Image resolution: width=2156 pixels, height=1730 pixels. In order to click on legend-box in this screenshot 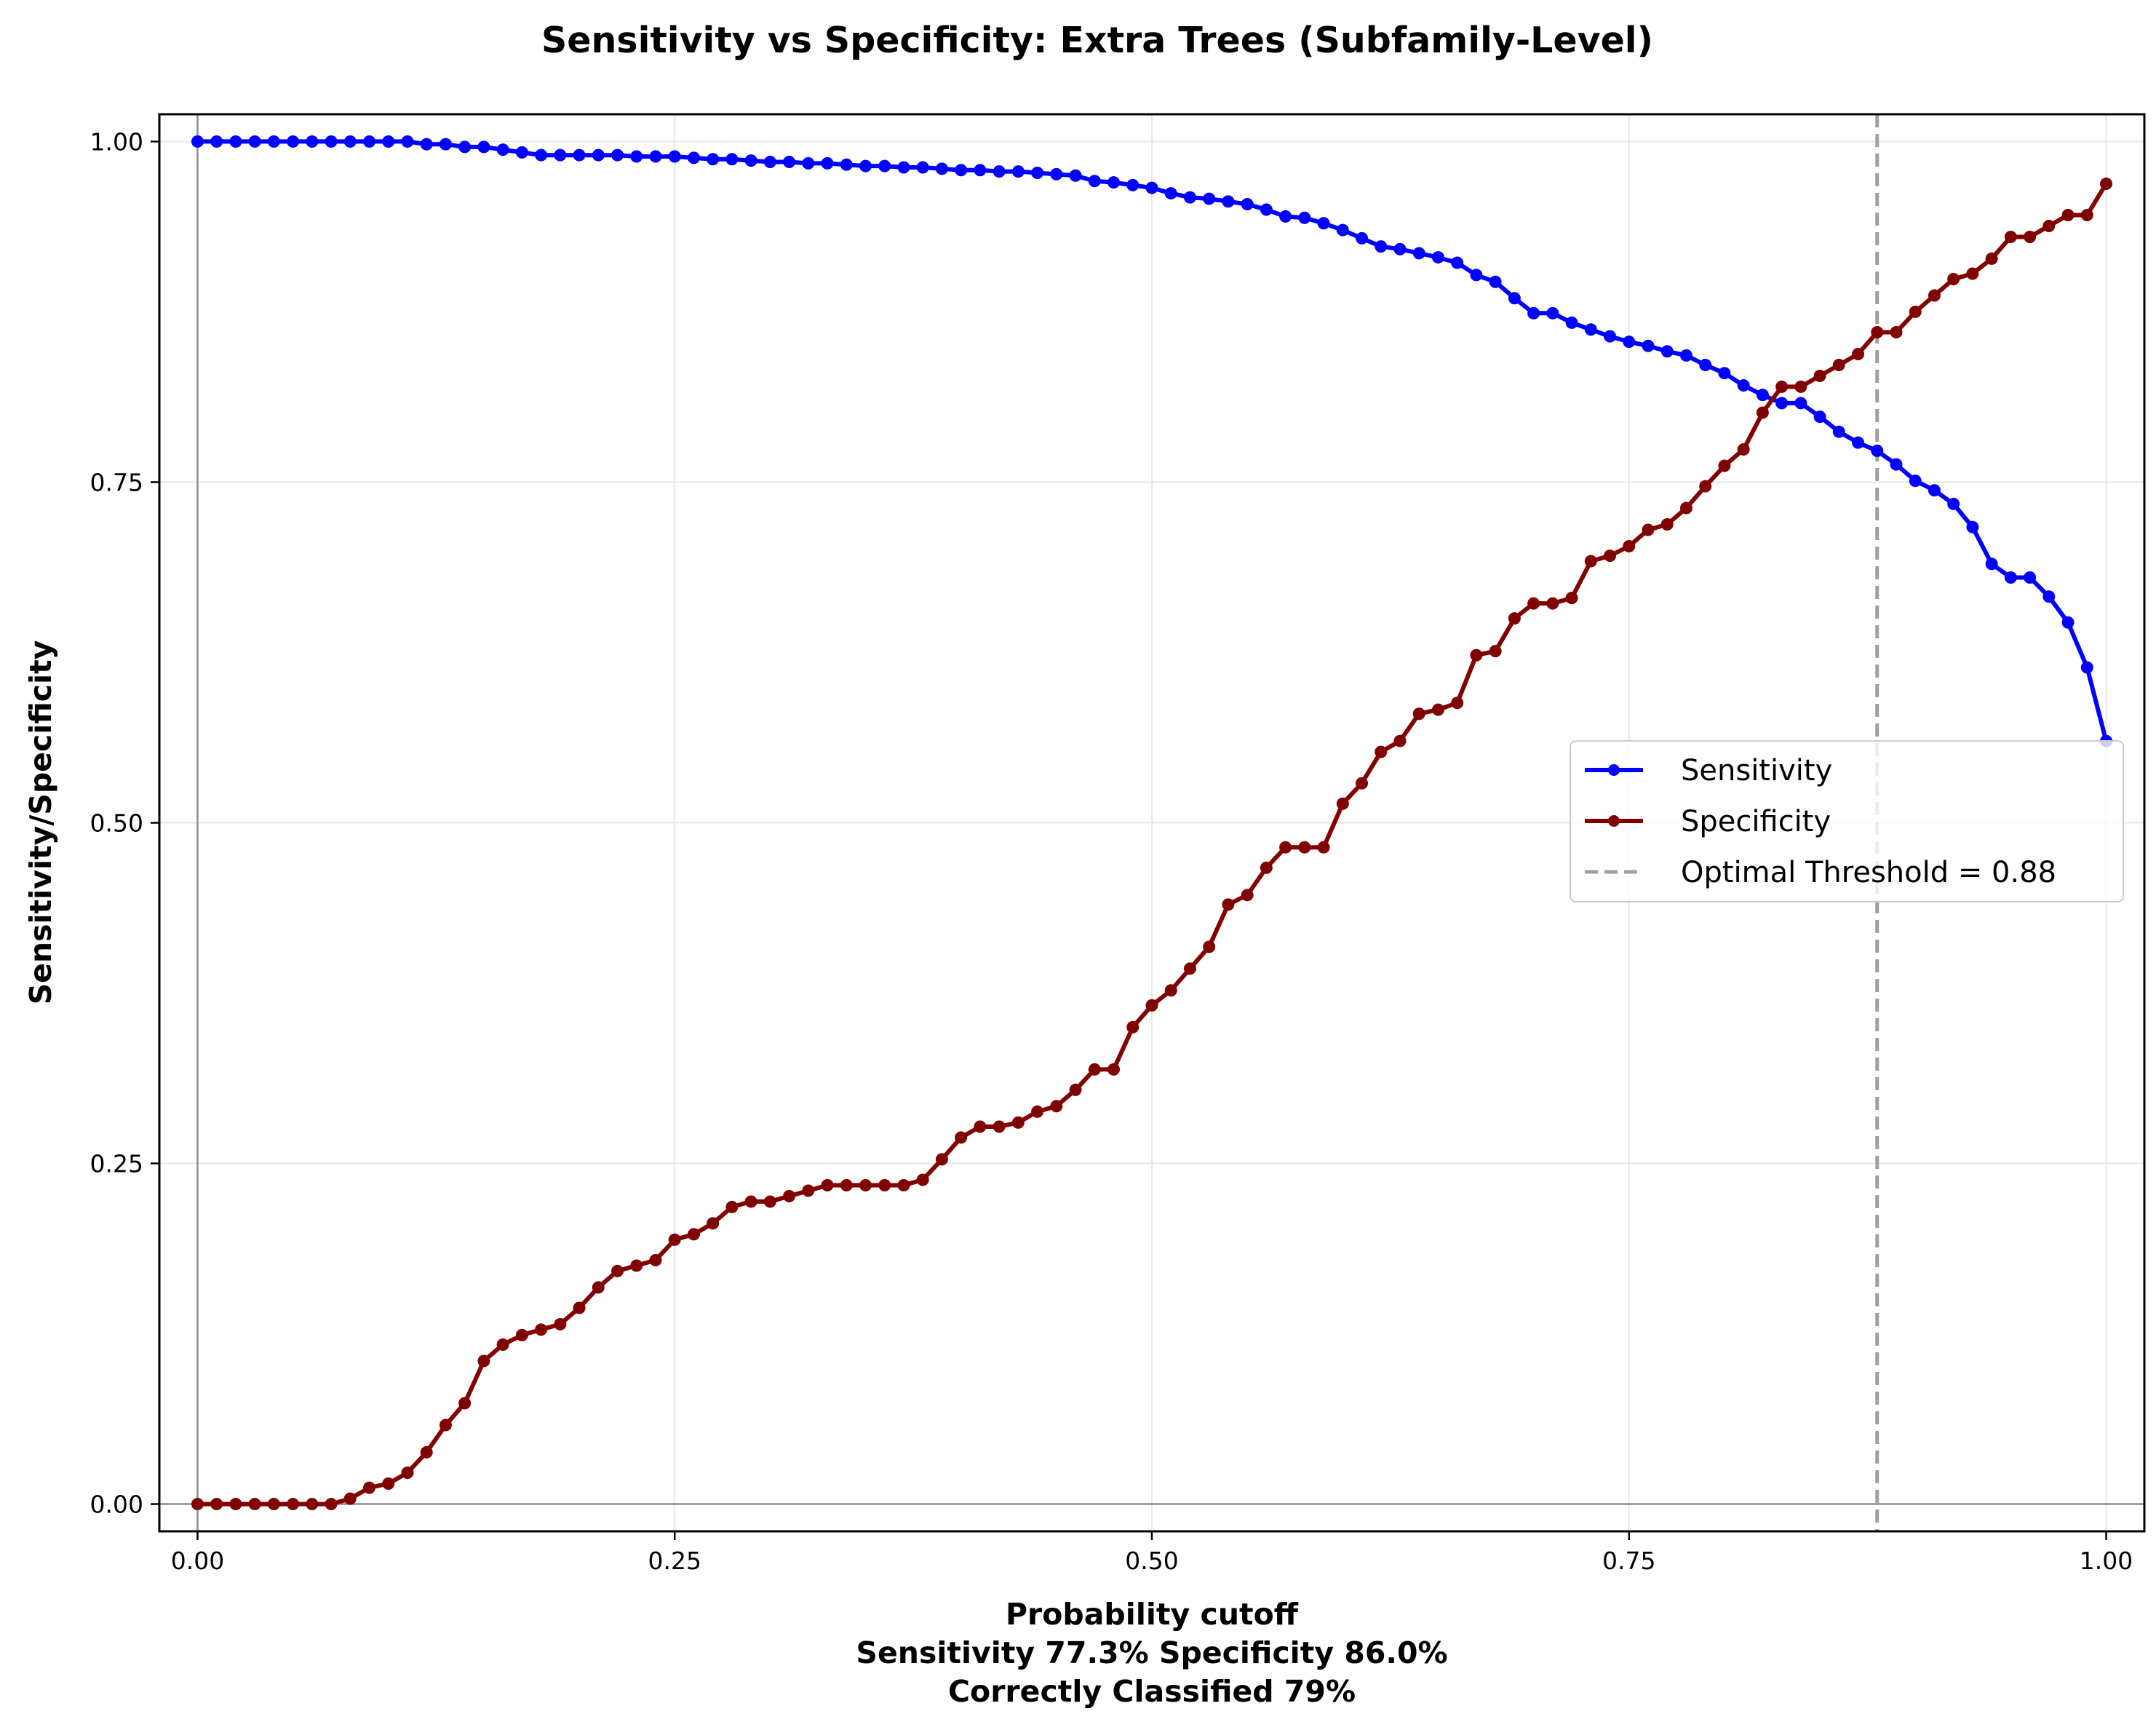, I will do `click(1847, 821)`.